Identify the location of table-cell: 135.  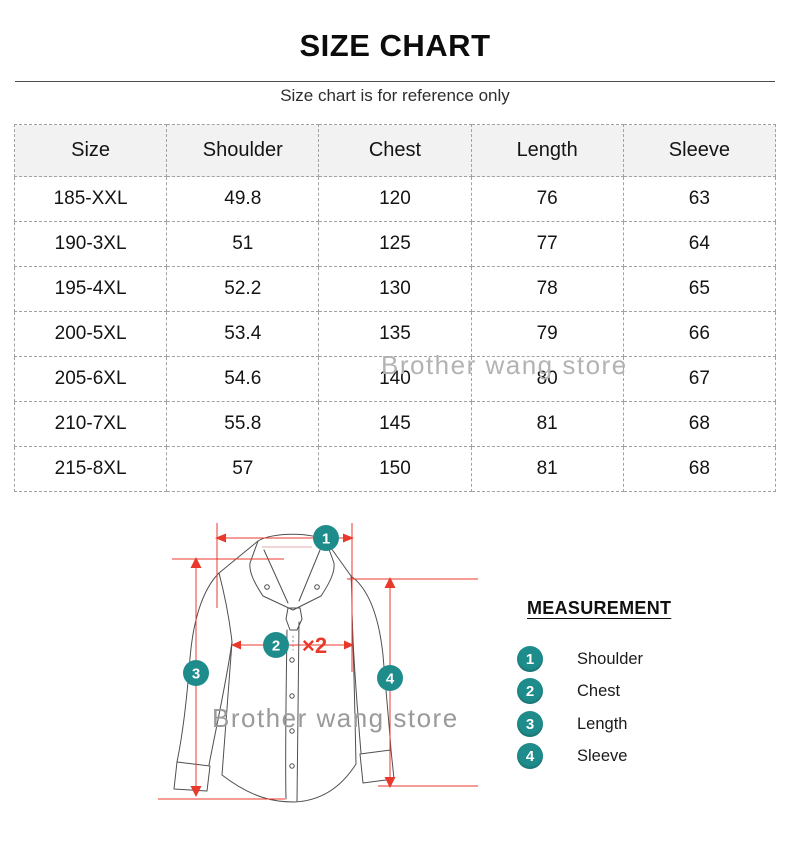
(395, 334).